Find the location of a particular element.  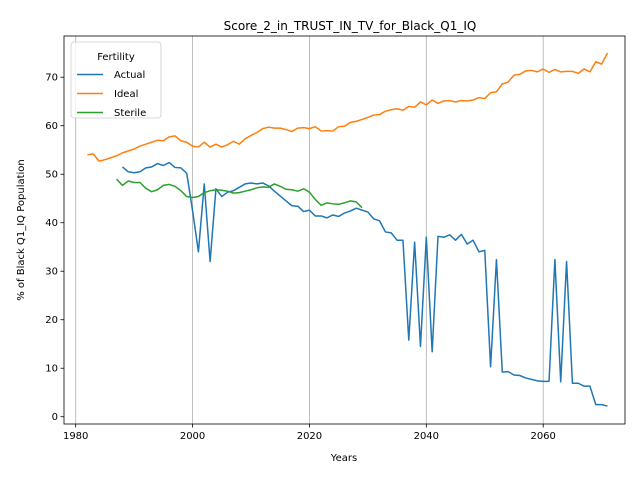

x-axis-label: Years is located at coordinates (343, 458).